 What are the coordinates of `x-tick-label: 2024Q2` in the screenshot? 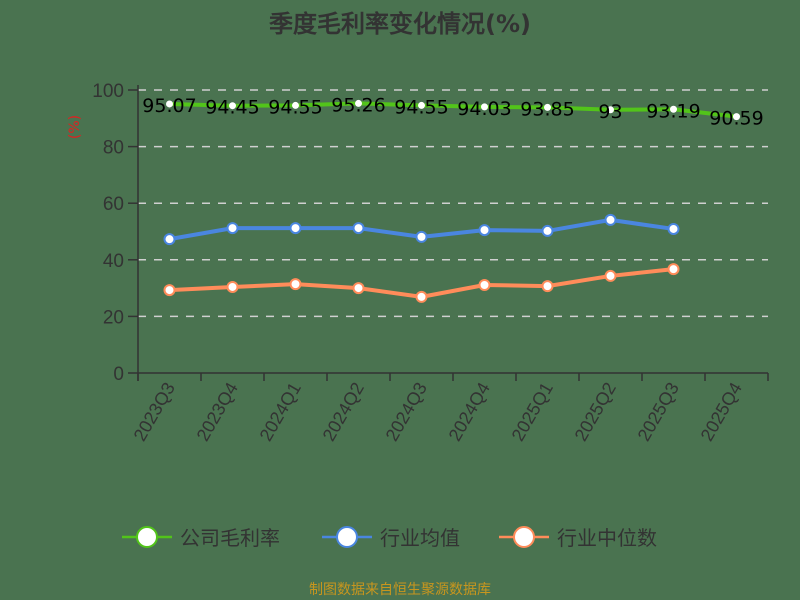 It's located at (343, 411).